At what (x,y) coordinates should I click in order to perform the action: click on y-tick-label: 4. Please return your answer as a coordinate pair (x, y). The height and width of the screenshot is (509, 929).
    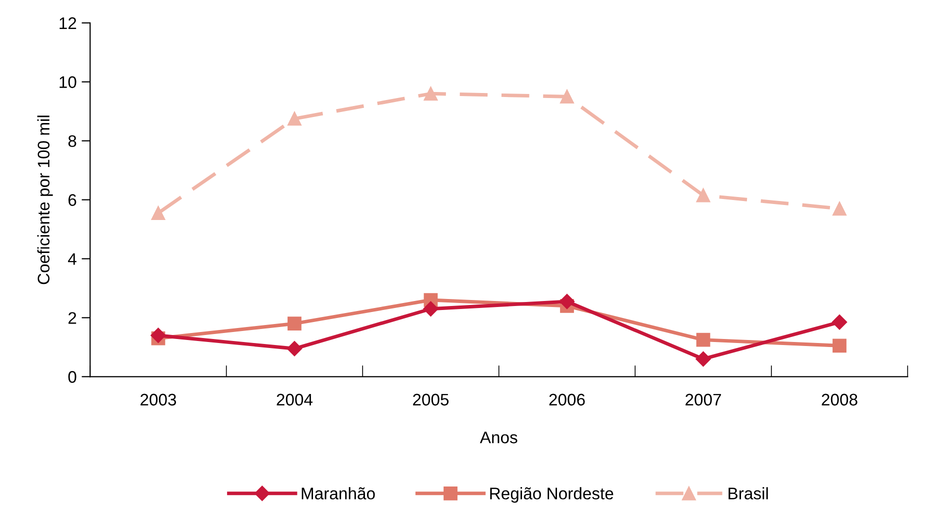
    Looking at the image, I should click on (72, 259).